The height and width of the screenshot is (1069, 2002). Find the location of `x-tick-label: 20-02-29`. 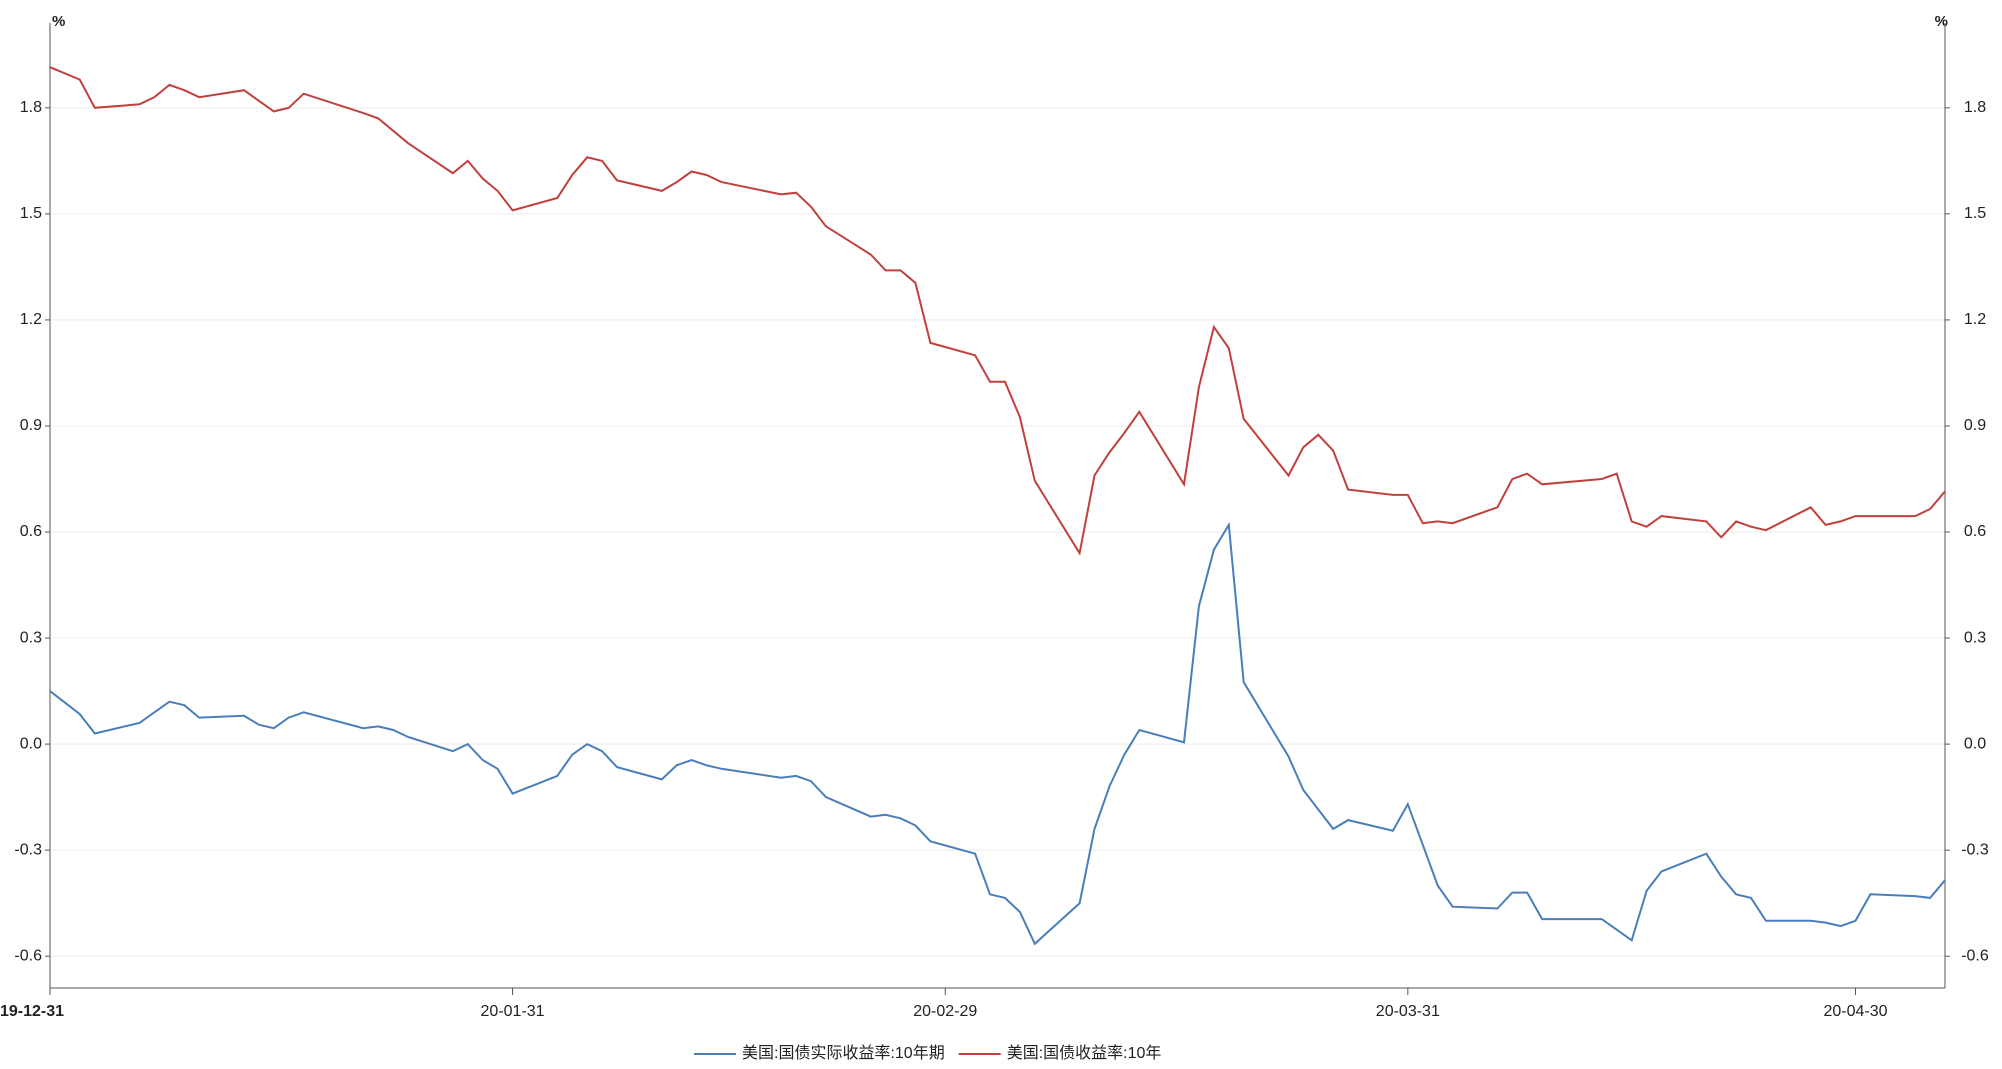

x-tick-label: 20-02-29 is located at coordinates (945, 1011).